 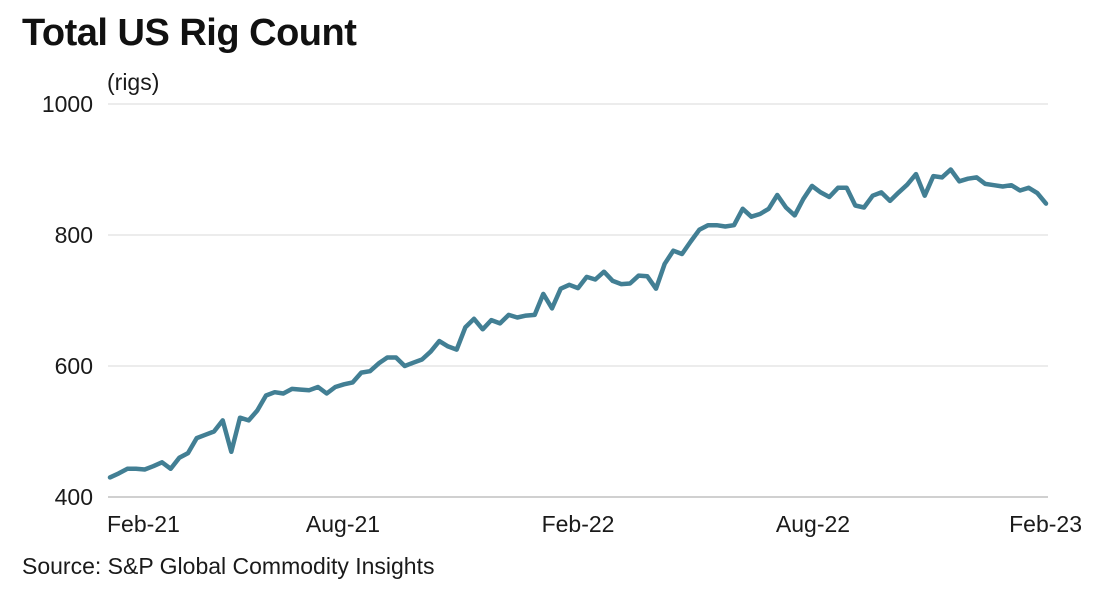 What do you see at coordinates (813, 524) in the screenshot?
I see `x-tick-label: Aug-22` at bounding box center [813, 524].